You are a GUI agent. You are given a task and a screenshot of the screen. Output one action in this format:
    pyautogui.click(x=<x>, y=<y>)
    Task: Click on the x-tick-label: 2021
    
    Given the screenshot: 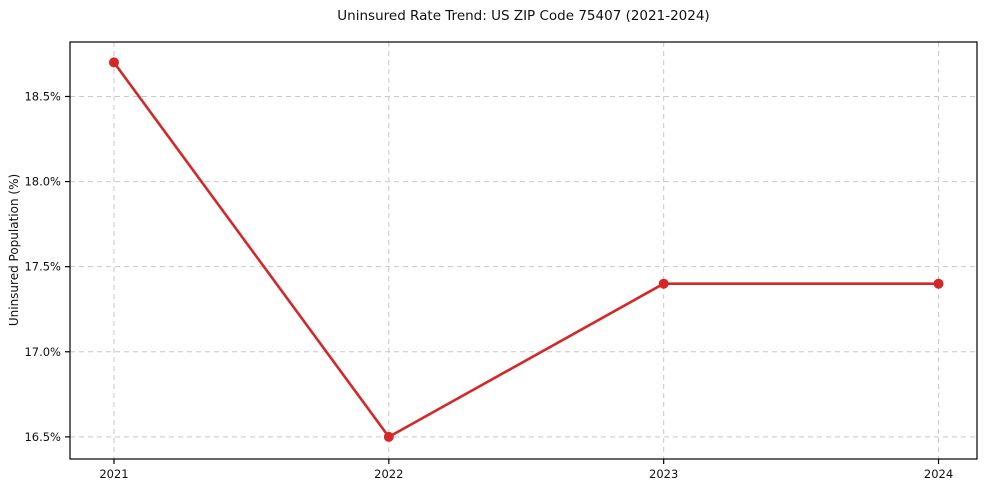 What is the action you would take?
    pyautogui.click(x=113, y=474)
    